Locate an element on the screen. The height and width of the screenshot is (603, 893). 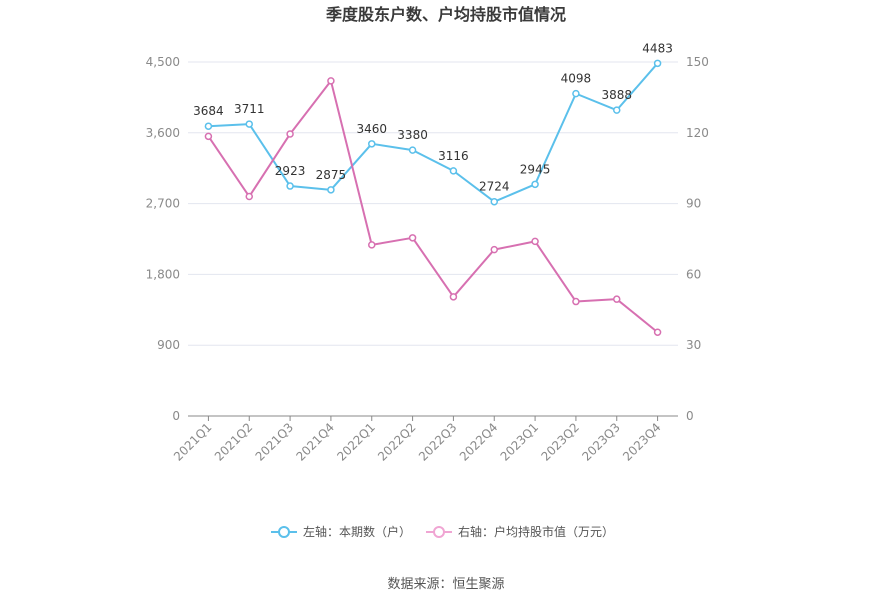
right-axis-tick-label: 0 is located at coordinates (690, 416).